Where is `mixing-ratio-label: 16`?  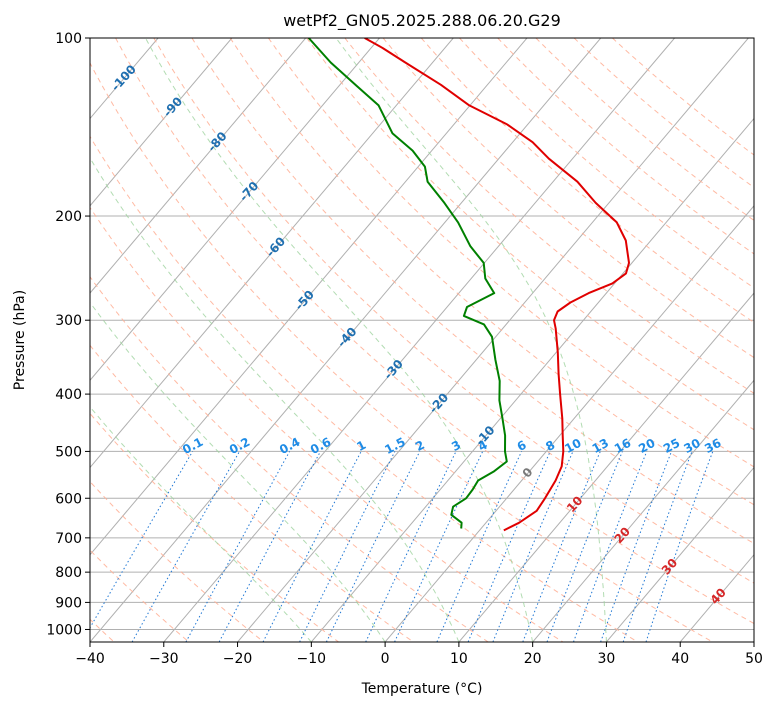 mixing-ratio-label: 16 is located at coordinates (622, 446).